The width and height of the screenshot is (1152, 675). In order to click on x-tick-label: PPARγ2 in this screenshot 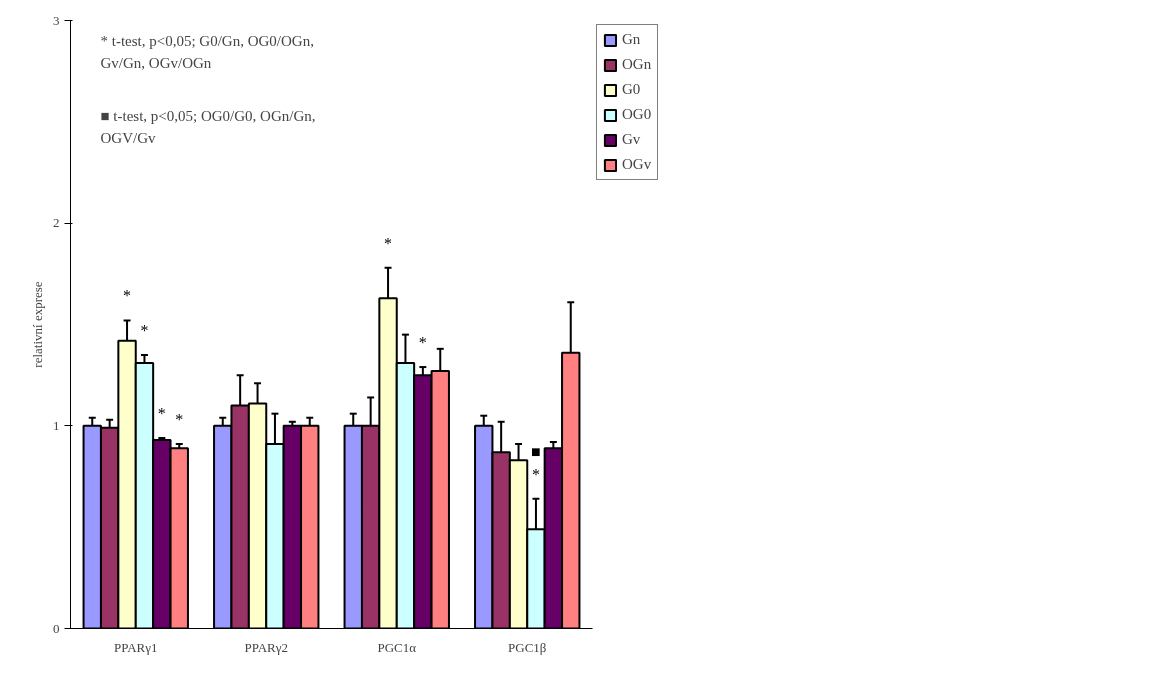, I will do `click(266, 647)`.